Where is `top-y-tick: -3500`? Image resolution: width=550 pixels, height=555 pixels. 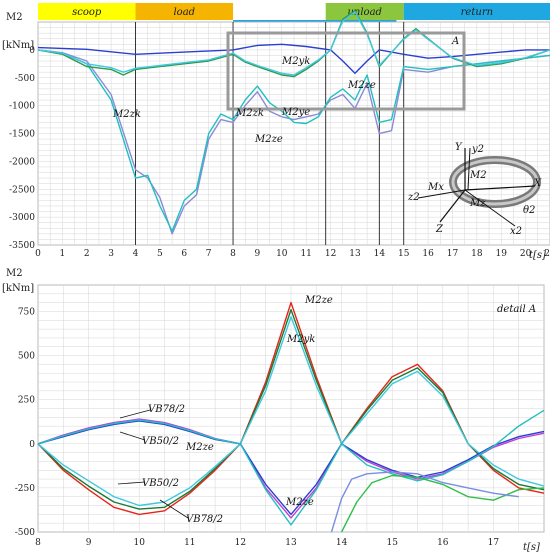 top-y-tick: -3500 is located at coordinates (22, 246).